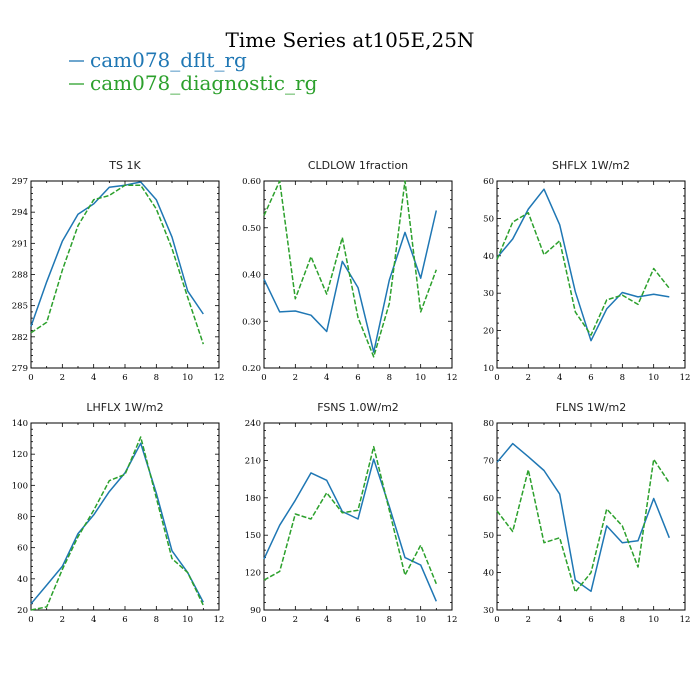 The width and height of the screenshot is (700, 700). I want to click on panel-frame, so click(358, 274).